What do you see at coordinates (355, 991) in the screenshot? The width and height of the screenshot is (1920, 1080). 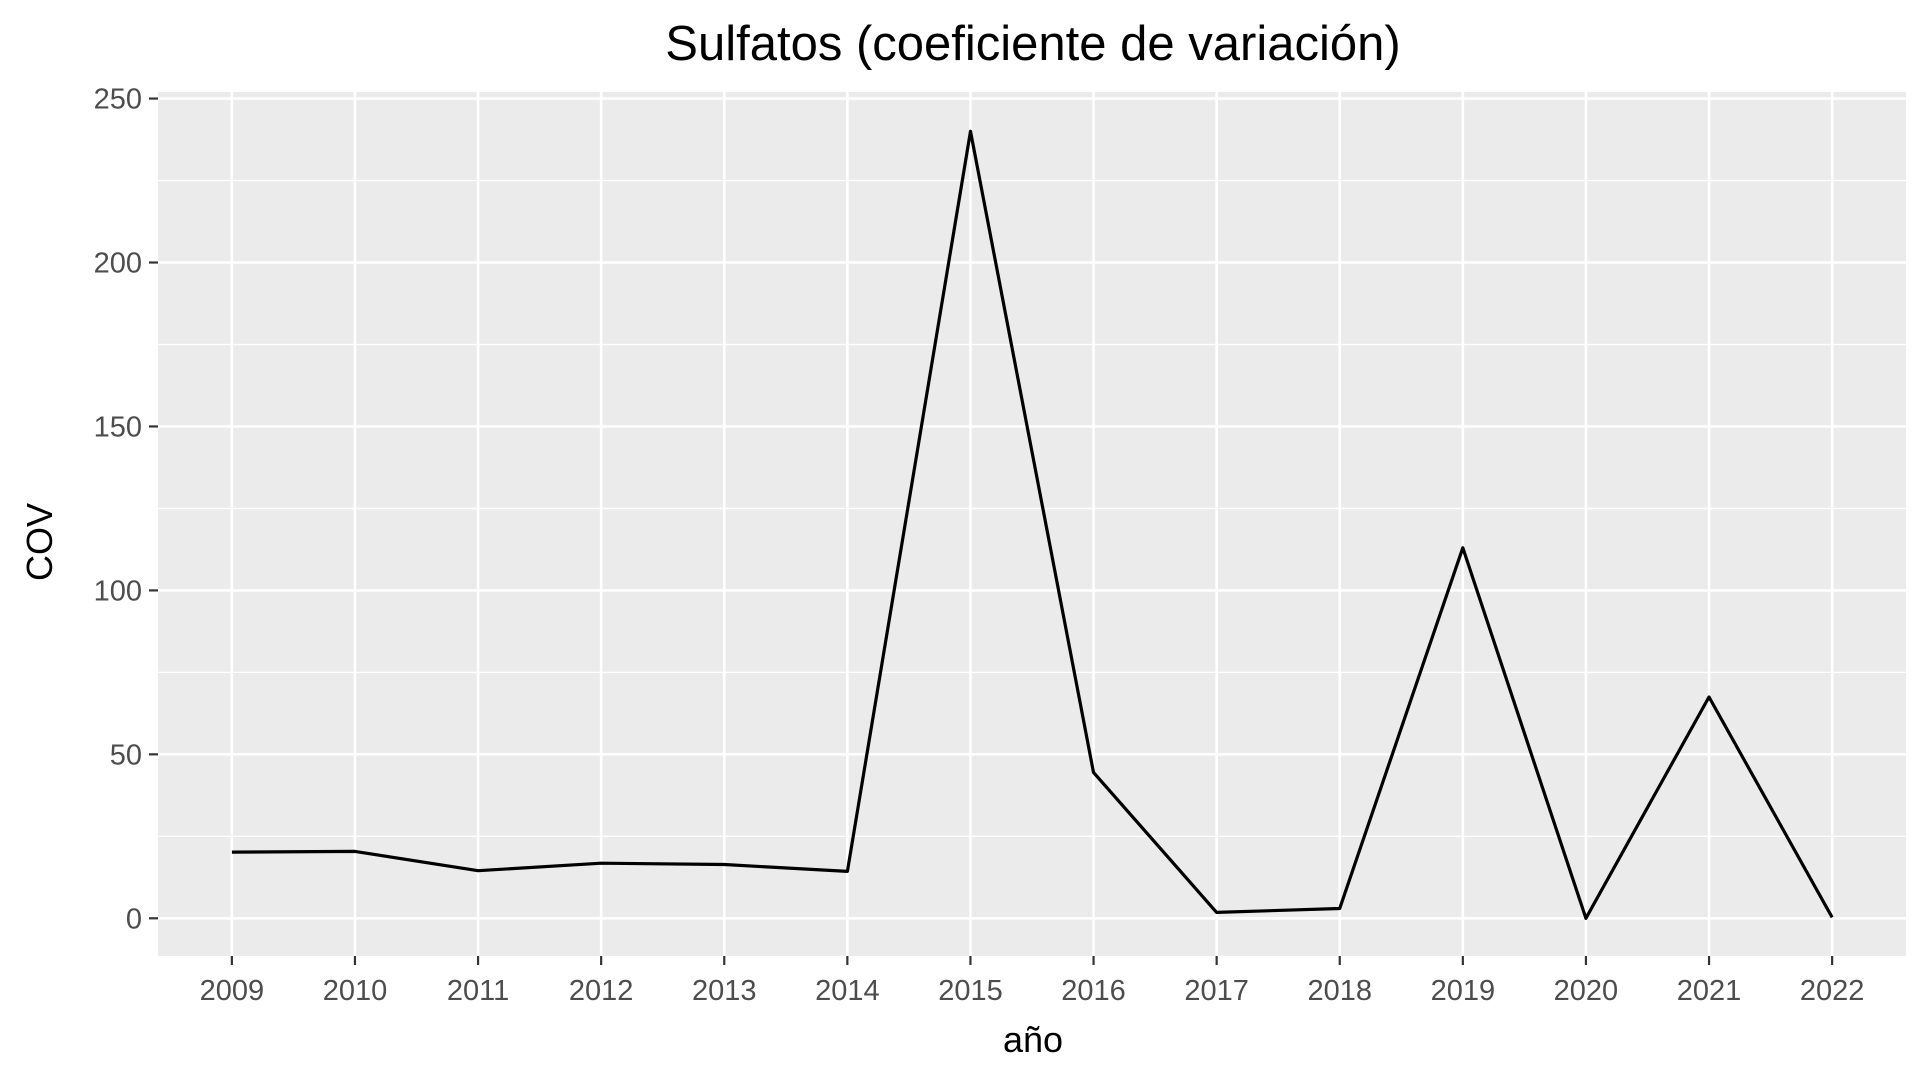 I see `x-tick-label: 2010` at bounding box center [355, 991].